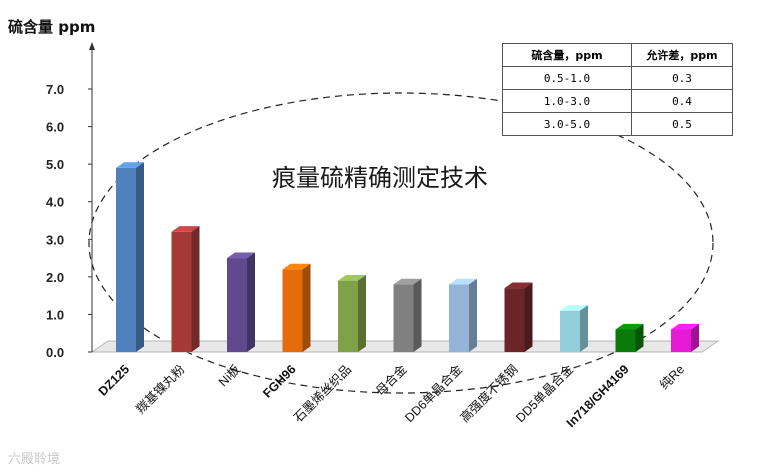 The width and height of the screenshot is (757, 473). Describe the element at coordinates (34, 459) in the screenshot. I see `watermark-text: 六殿聆境` at that location.